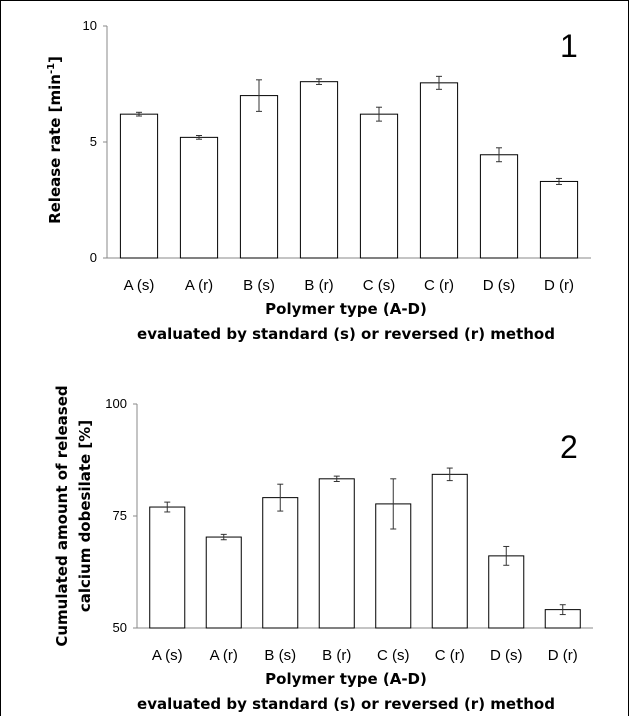 Image resolution: width=630 pixels, height=716 pixels. Describe the element at coordinates (365, 655) in the screenshot. I see `panel-2-x-categories: A (s) A (r) B (s) B (r) C (s) C (r) D (s) D (r)` at that location.